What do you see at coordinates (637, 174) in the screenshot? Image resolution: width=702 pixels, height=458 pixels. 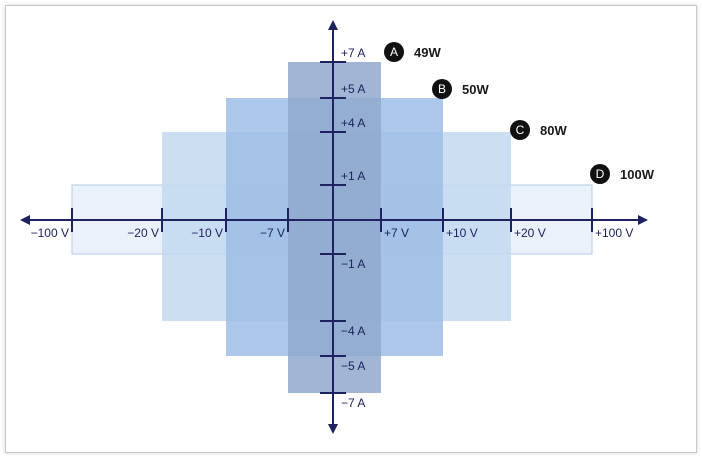 I see `power-label: 100W` at bounding box center [637, 174].